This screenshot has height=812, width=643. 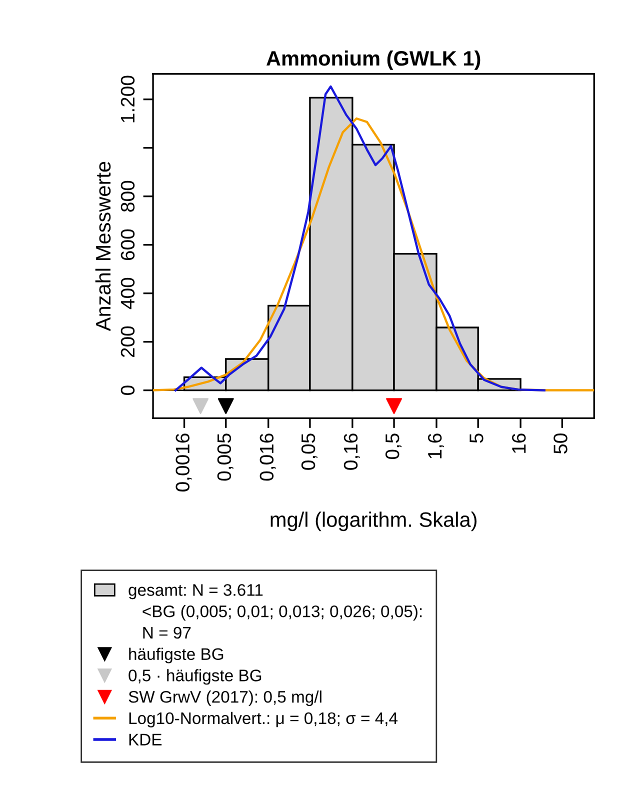 What do you see at coordinates (436, 446) in the screenshot?
I see `x-tick-label: 1,6` at bounding box center [436, 446].